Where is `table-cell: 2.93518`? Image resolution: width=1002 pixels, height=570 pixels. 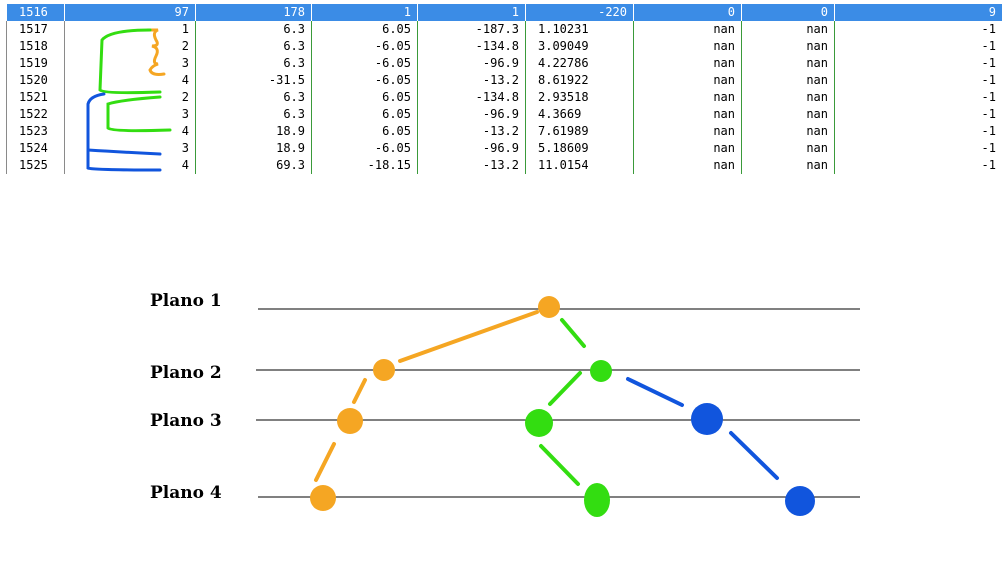
table-cell: 2.93518 is located at coordinates (579, 97).